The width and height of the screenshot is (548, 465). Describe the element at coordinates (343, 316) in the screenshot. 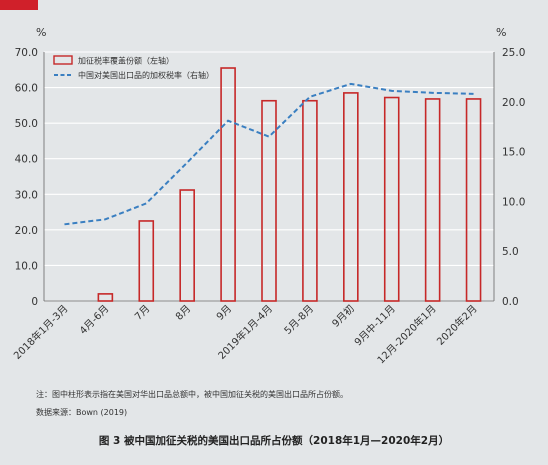

I see `x-tick-label: 9月初` at that location.